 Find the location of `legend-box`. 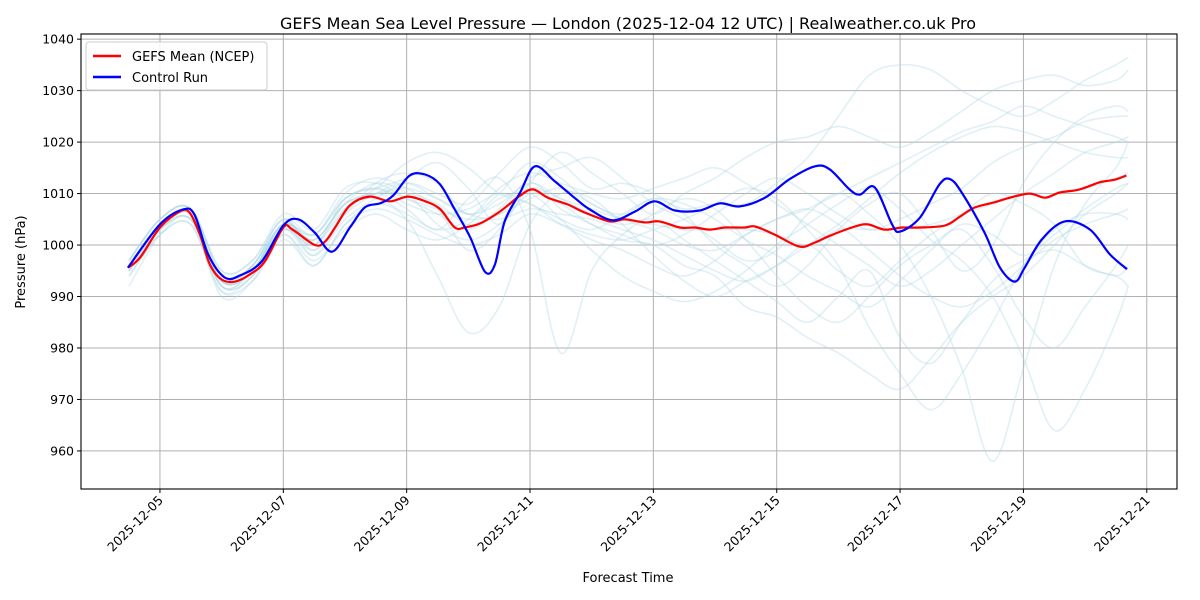

legend-box is located at coordinates (176, 66).